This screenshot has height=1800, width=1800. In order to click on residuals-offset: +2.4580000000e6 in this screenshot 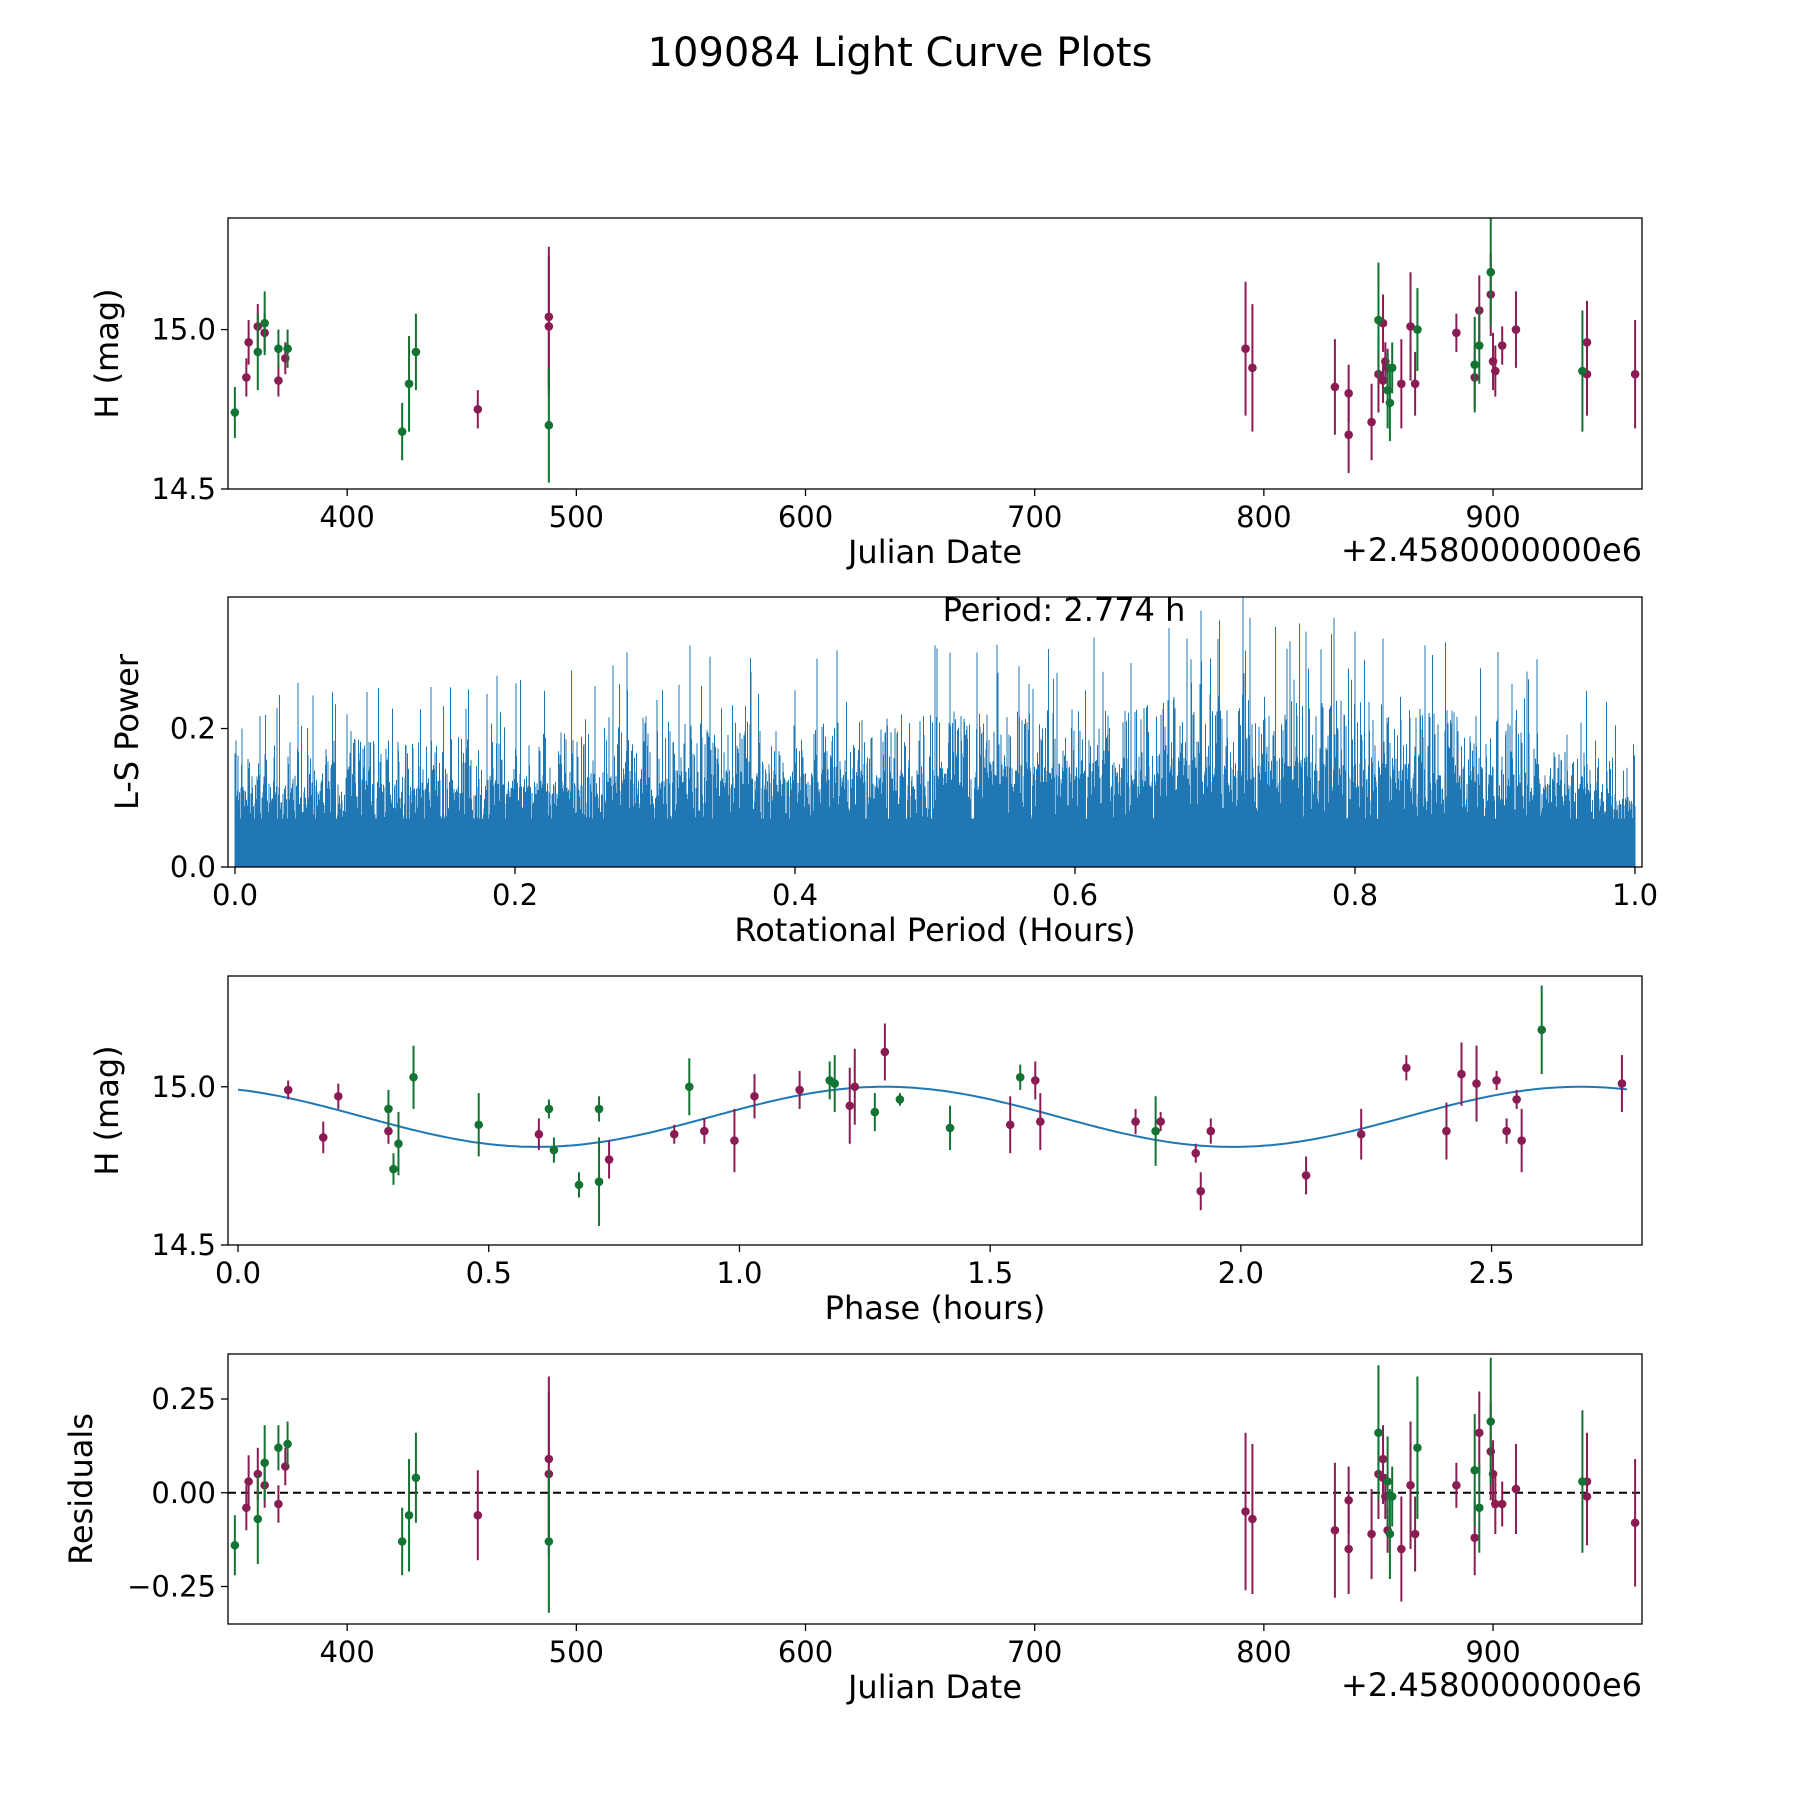, I will do `click(1491, 1685)`.